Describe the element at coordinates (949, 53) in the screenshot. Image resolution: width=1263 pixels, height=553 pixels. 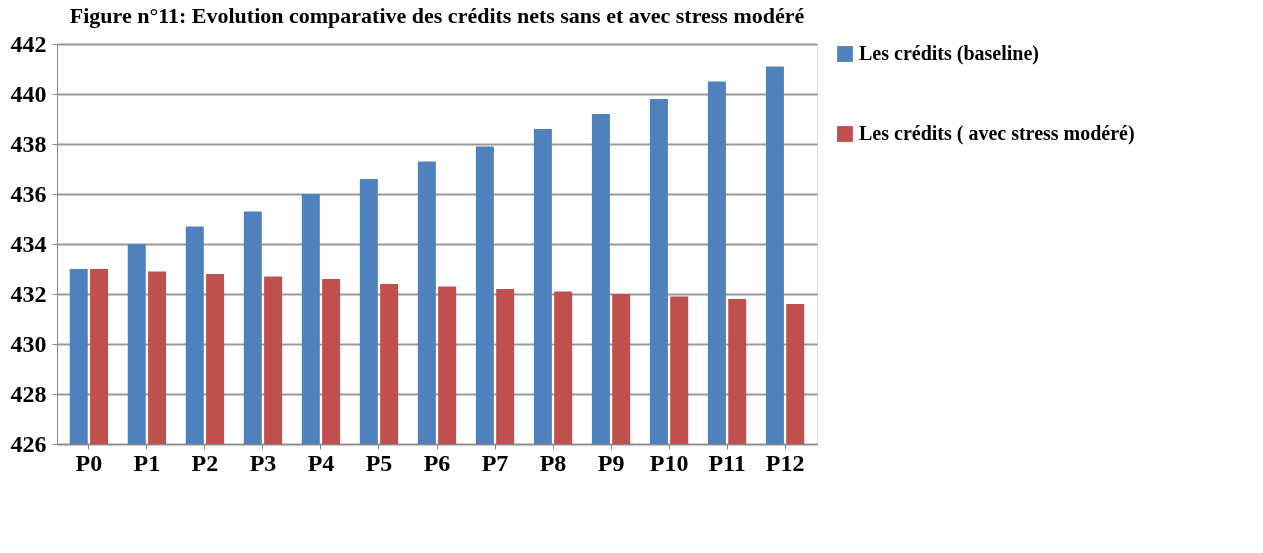
I see `legend-label: Les crédits (baseline)` at that location.